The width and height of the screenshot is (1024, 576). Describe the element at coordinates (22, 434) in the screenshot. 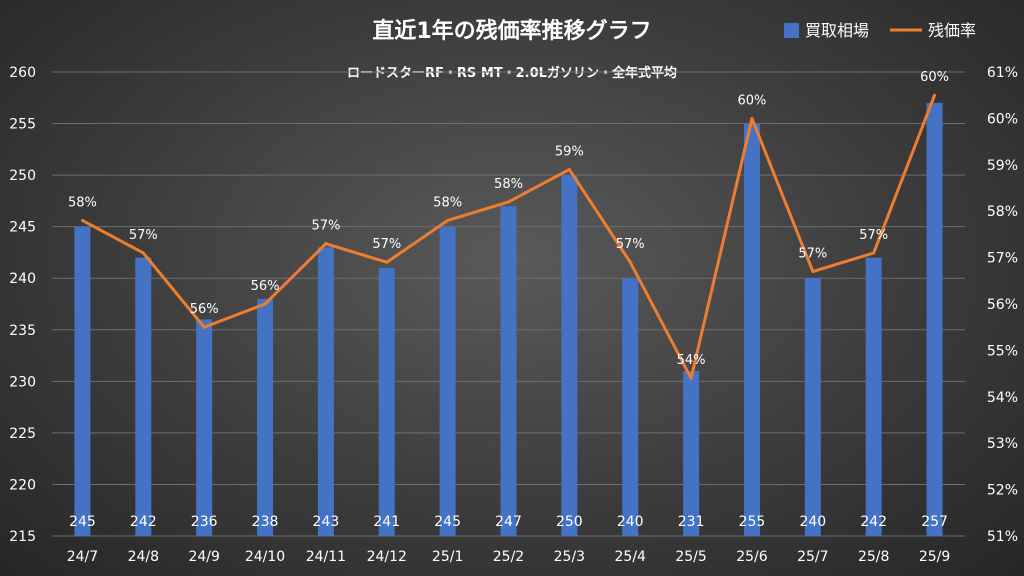

I see `y-left-tick-label: 225` at that location.